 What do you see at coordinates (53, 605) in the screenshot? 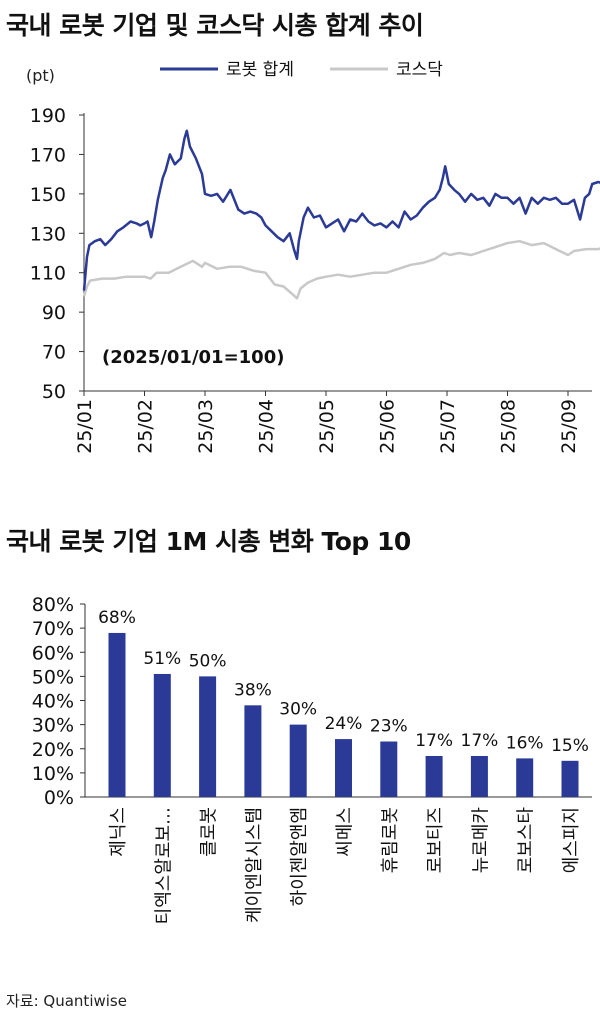
I see `y-tick-label: 80%` at bounding box center [53, 605].